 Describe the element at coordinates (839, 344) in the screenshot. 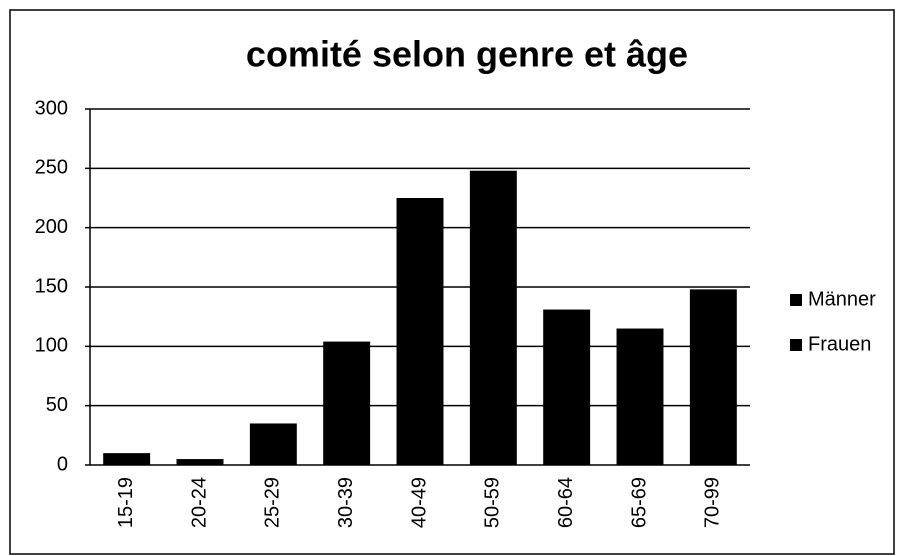

I see `legend-label: Frauen` at that location.